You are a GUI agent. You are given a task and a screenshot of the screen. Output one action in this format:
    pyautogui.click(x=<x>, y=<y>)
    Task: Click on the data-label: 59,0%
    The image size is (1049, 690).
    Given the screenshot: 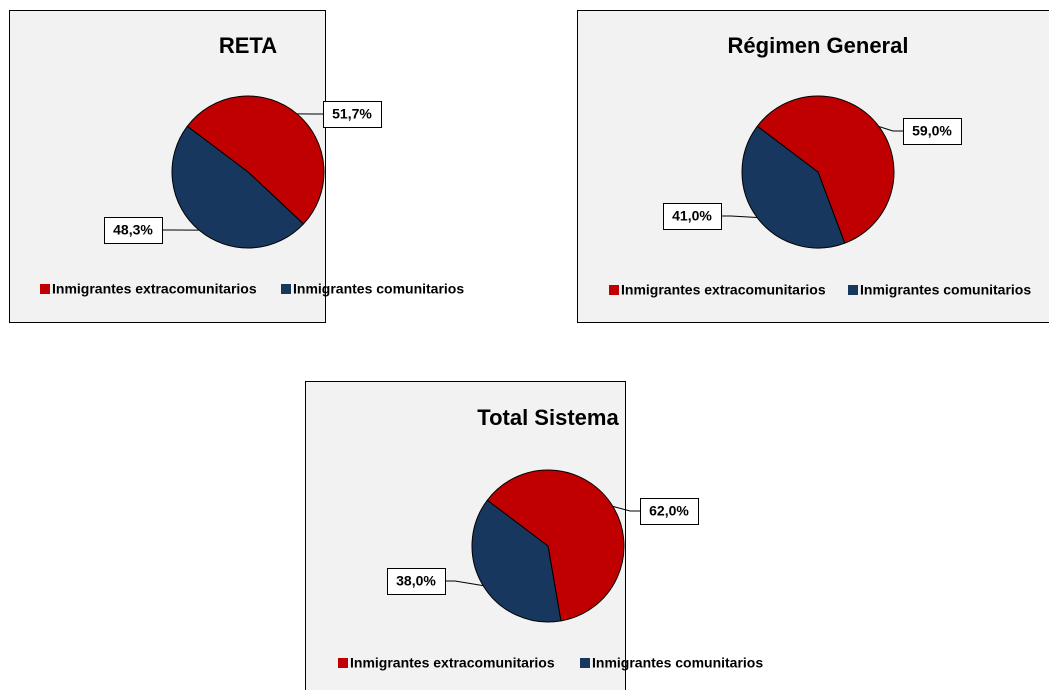 What is the action you would take?
    pyautogui.click(x=932, y=131)
    